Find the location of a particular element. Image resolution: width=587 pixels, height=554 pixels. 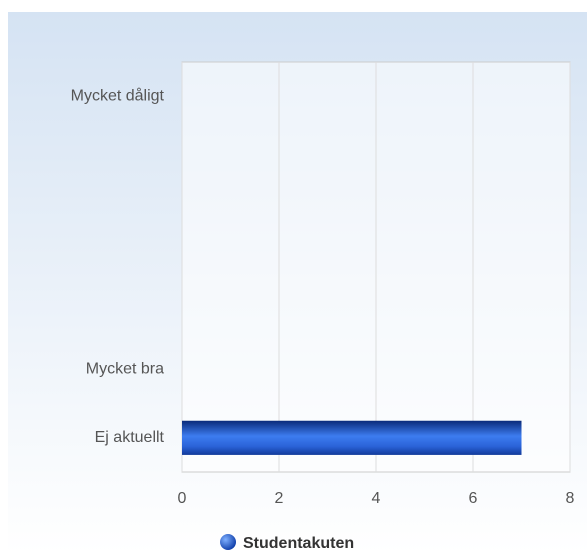

x-tick-label: 0 is located at coordinates (182, 498).